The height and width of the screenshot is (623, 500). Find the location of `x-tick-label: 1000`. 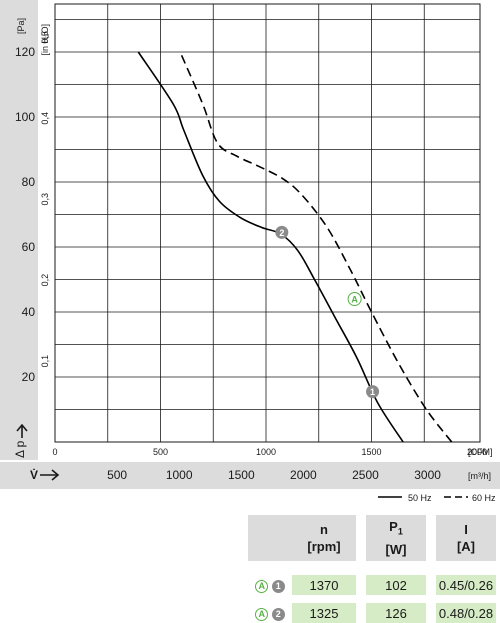

x-tick-label: 1000 is located at coordinates (266, 452).